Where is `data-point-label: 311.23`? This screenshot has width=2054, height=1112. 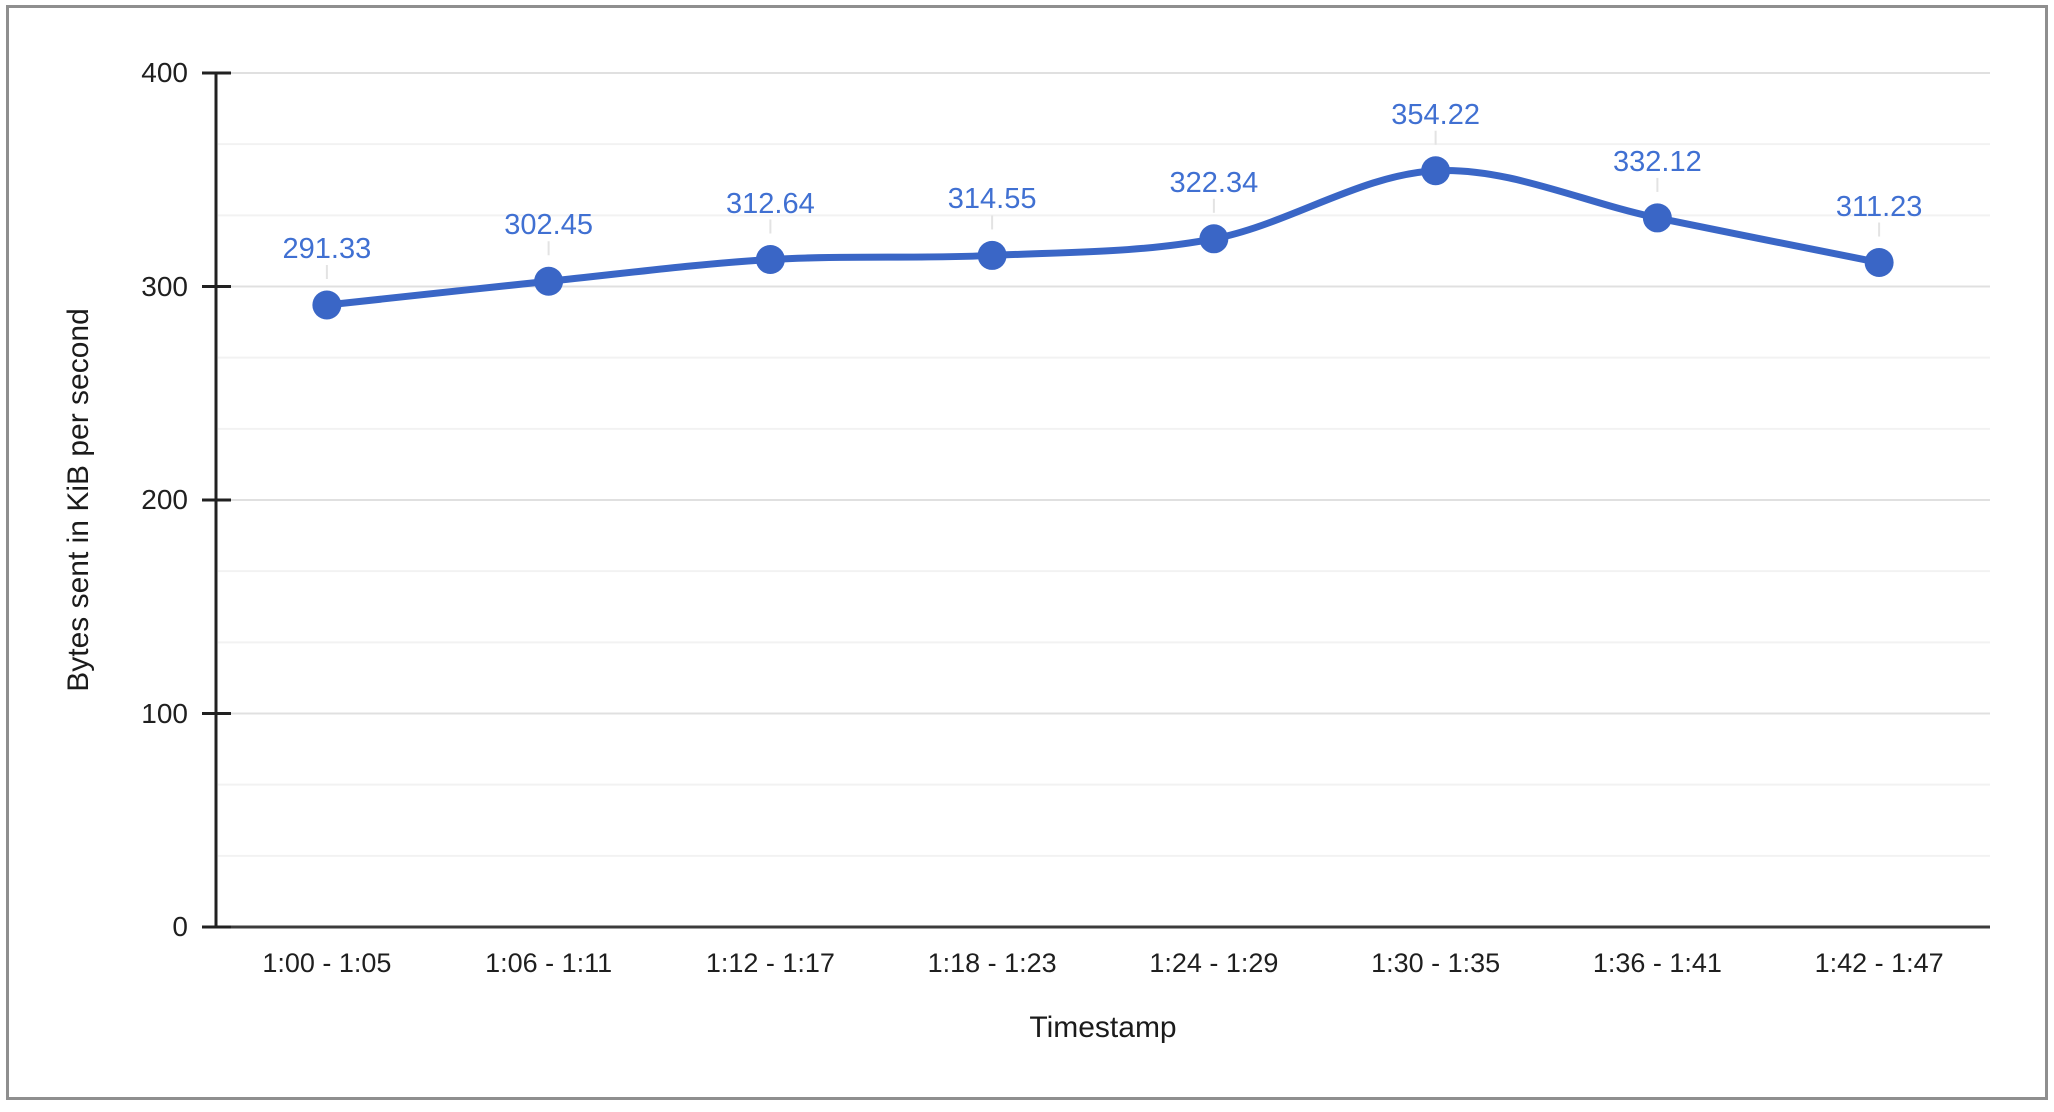 data-point-label: 311.23 is located at coordinates (1879, 206).